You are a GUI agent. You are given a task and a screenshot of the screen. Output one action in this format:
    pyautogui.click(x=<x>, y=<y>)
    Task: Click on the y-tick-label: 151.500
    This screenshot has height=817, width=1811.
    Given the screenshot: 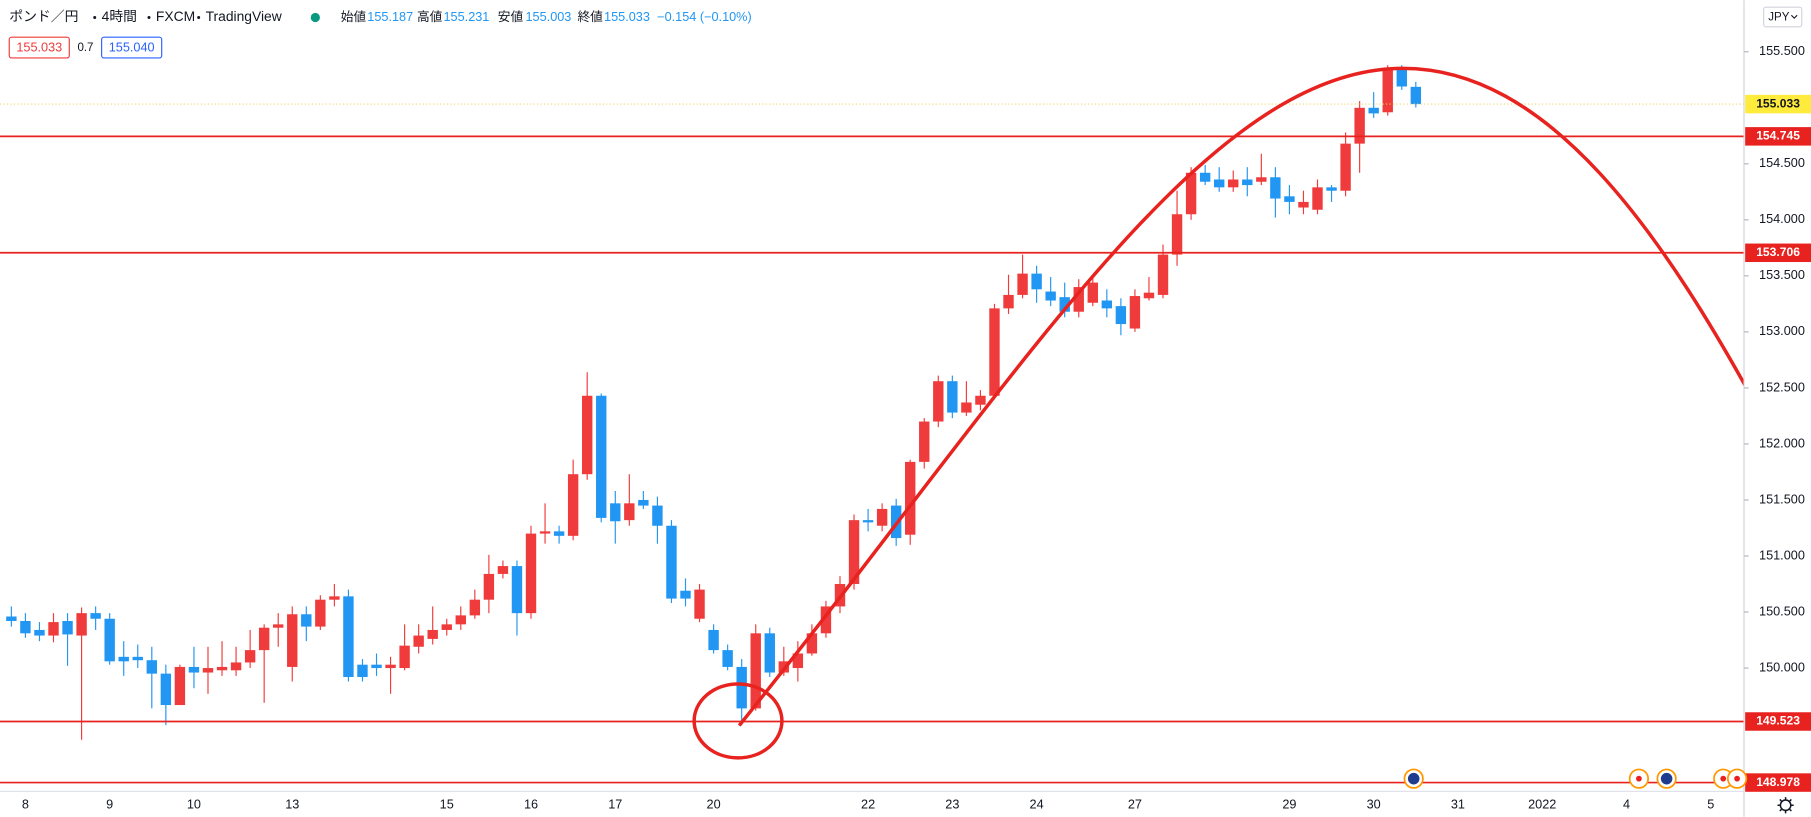 What is the action you would take?
    pyautogui.click(x=1782, y=499)
    